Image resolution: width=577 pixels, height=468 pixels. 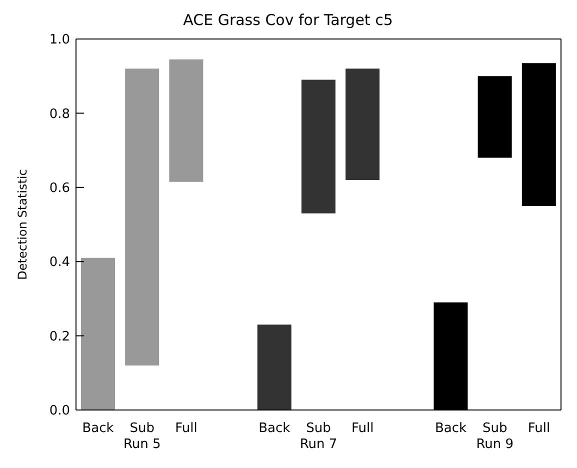 What do you see at coordinates (59, 40) in the screenshot?
I see `y-tick-label: 1.0` at bounding box center [59, 40].